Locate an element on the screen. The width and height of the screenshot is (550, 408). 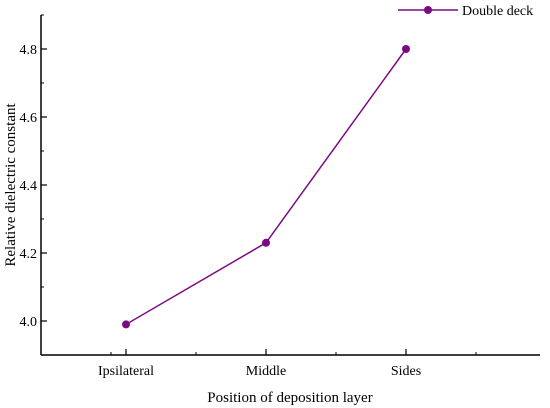
y-tick-label: 4.6 is located at coordinates (29, 118).